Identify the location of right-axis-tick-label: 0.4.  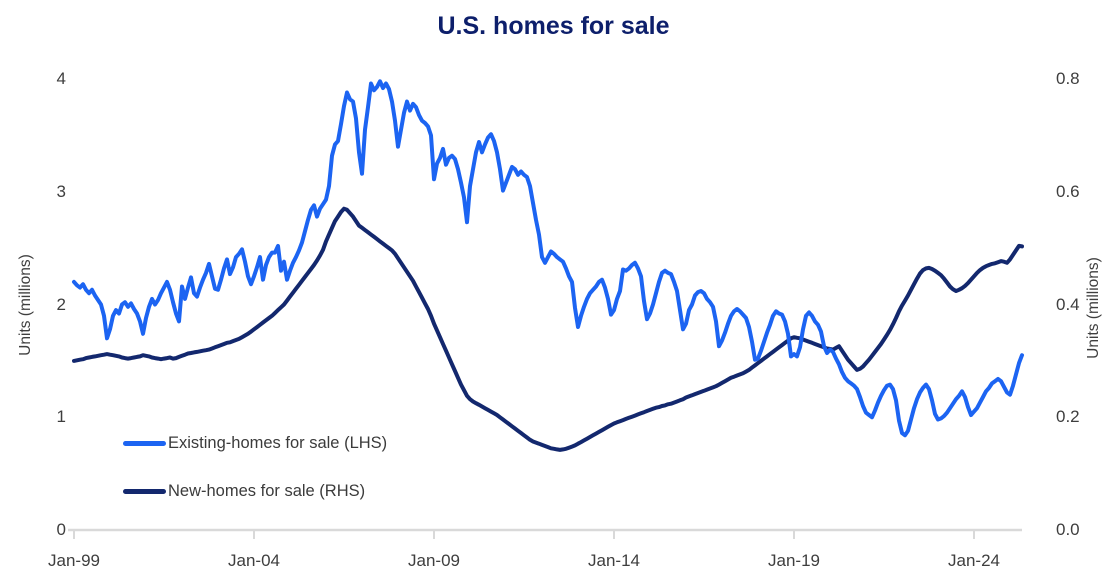
(1068, 304).